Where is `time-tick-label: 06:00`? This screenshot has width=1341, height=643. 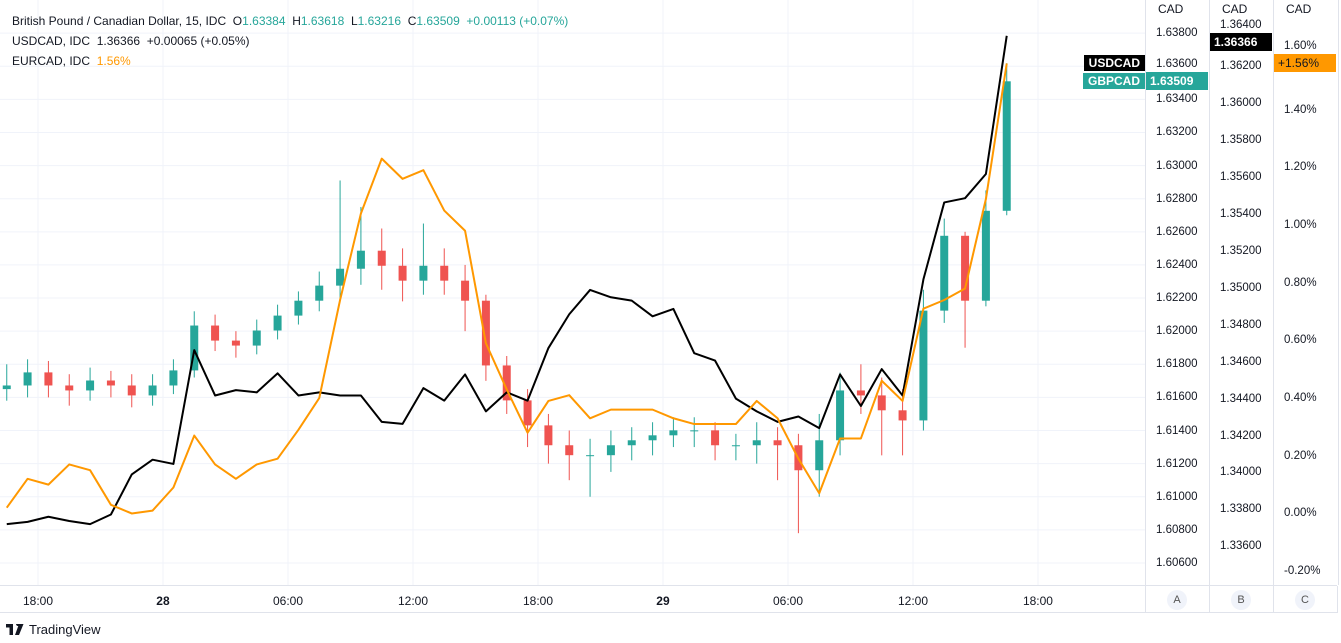 time-tick-label: 06:00 is located at coordinates (287, 601).